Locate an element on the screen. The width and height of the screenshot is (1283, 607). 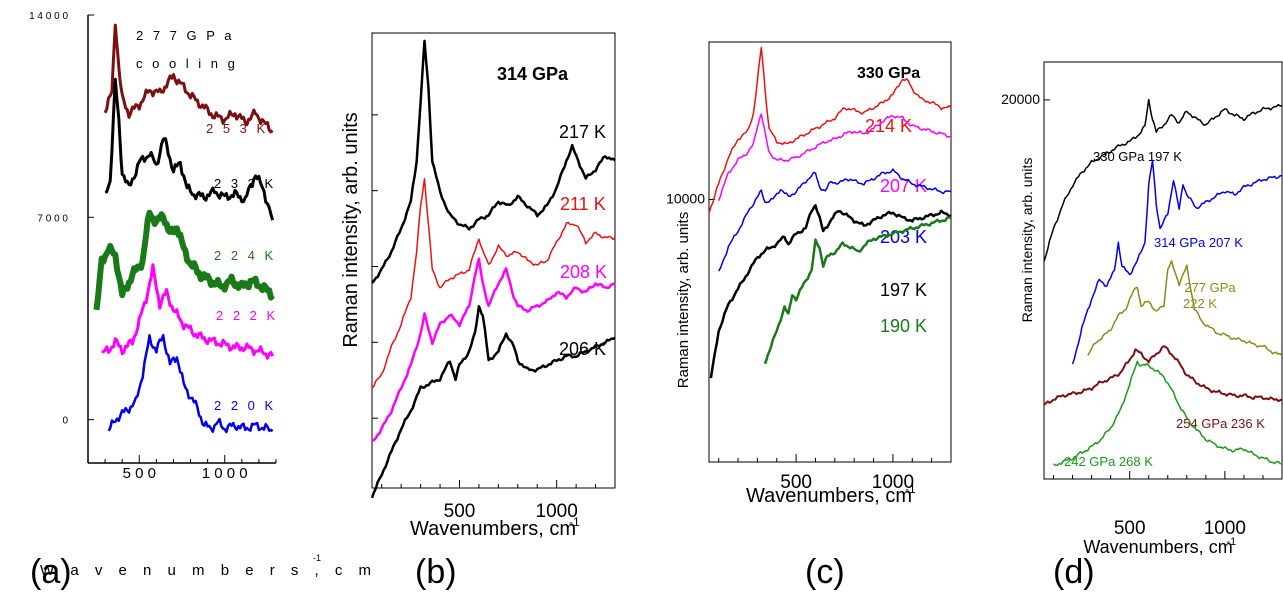
x-axis-label: W a v e n u m b e r s , c m is located at coordinates (208, 570).